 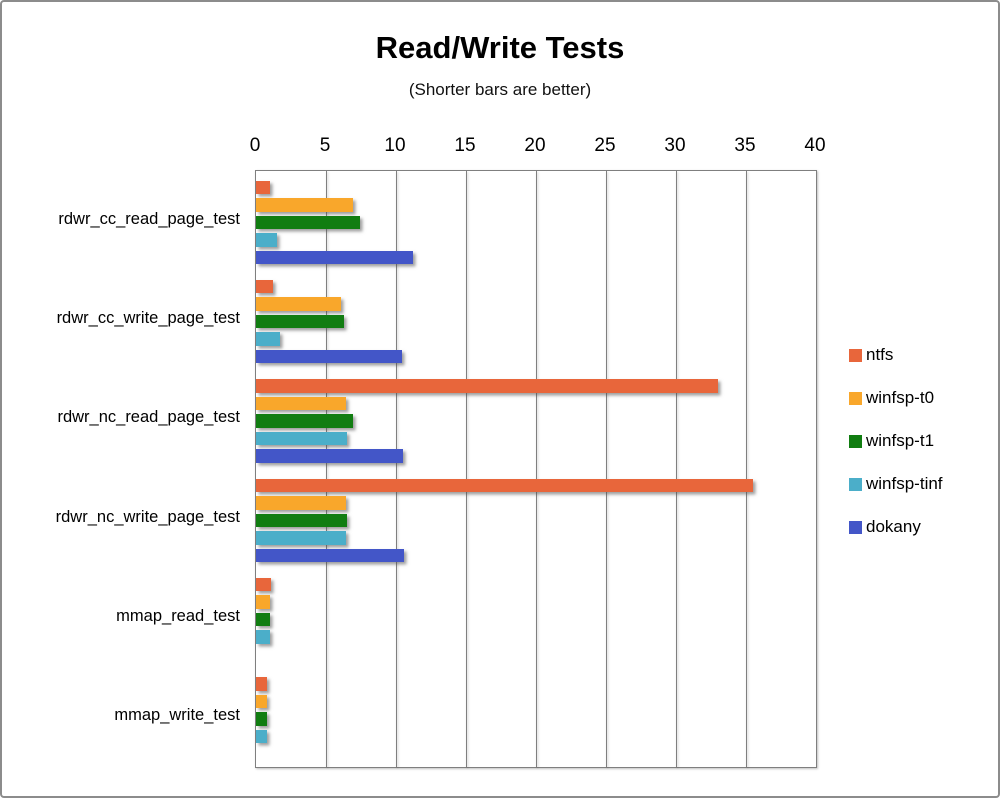 What do you see at coordinates (465, 145) in the screenshot?
I see `x-axis-tick-label: 15` at bounding box center [465, 145].